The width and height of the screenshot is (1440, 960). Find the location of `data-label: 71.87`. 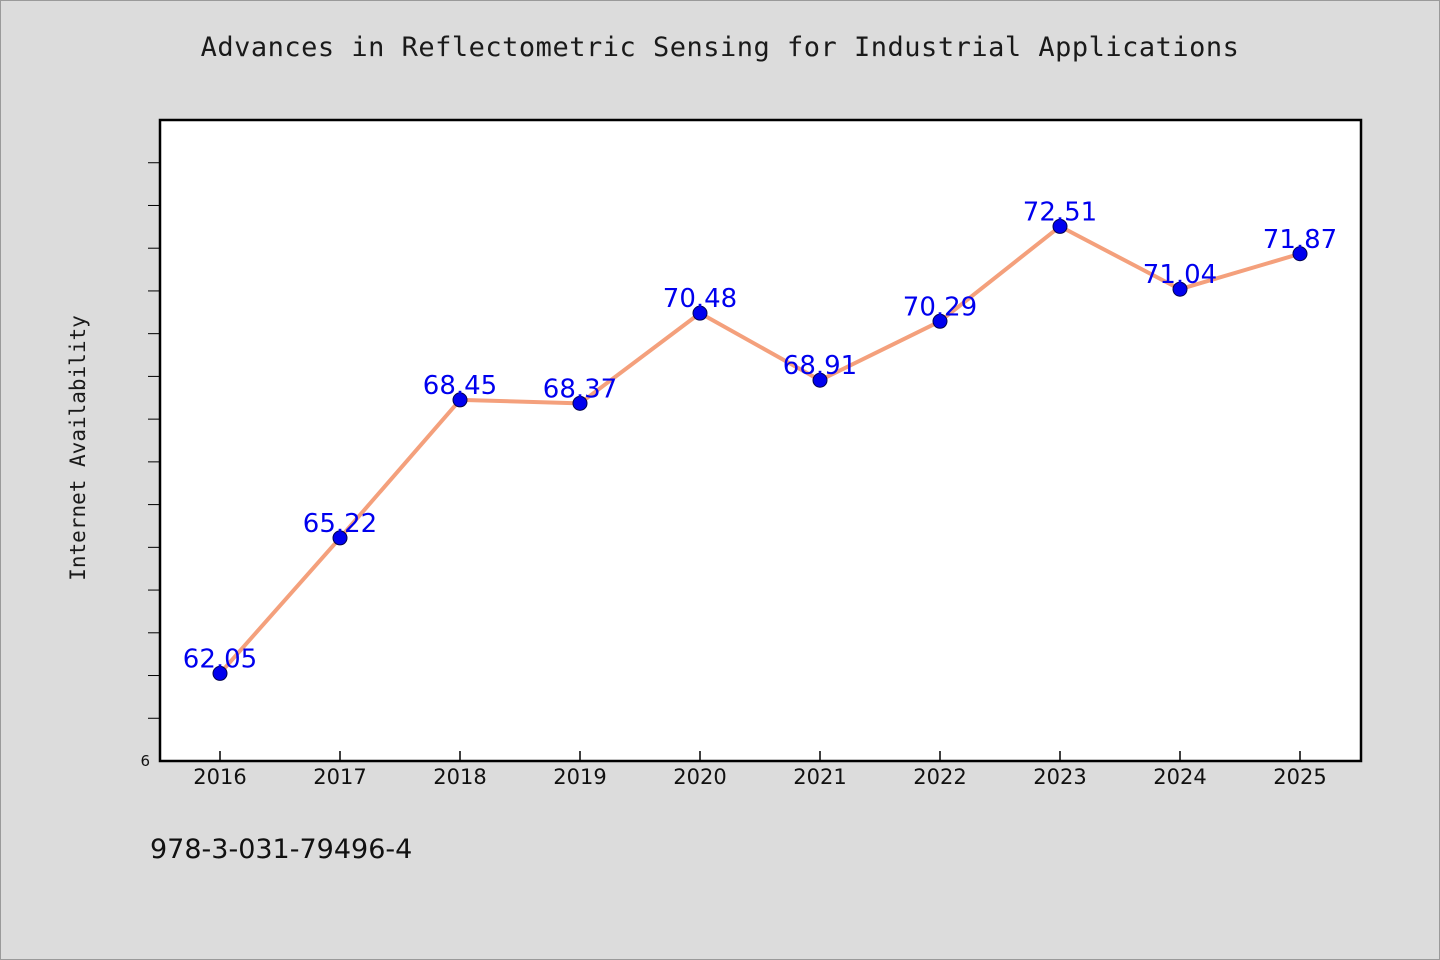

data-label: 71.87 is located at coordinates (1300, 240).